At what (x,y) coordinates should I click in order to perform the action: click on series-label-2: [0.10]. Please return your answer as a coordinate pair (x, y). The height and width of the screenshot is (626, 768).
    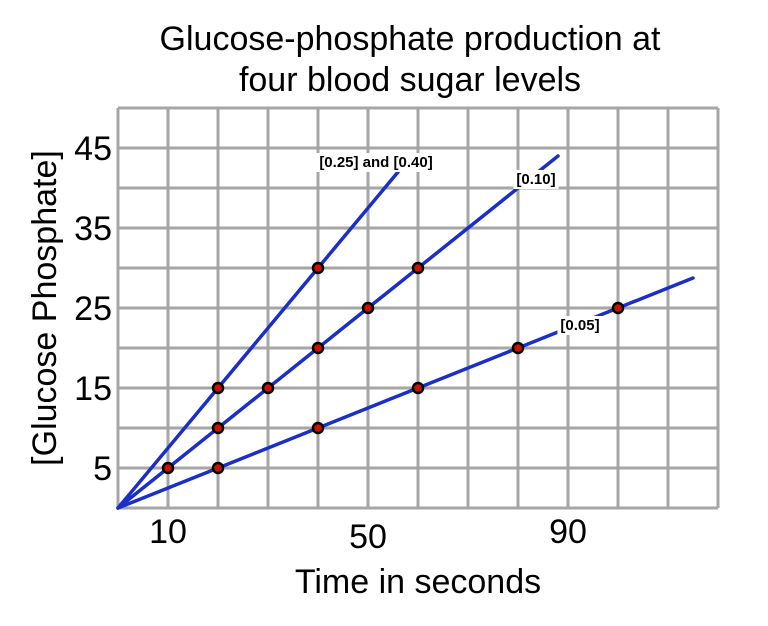
    Looking at the image, I should click on (535, 179).